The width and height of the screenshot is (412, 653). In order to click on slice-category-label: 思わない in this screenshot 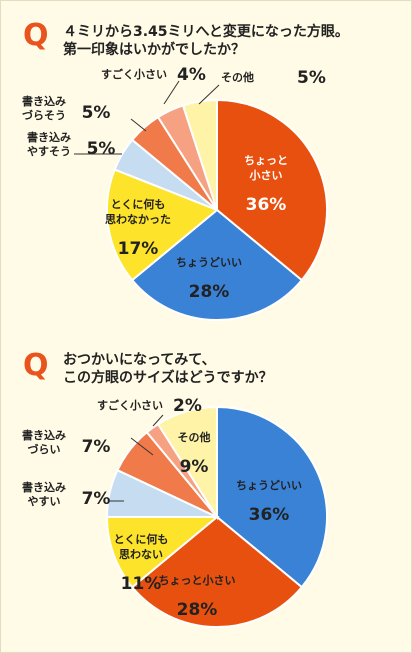, I will do `click(141, 554)`.